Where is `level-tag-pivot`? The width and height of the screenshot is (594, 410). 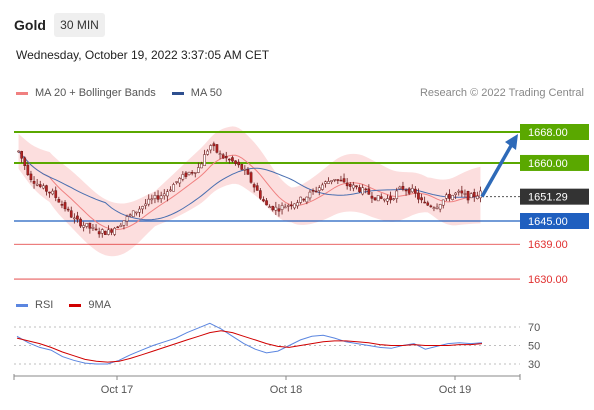
level-tag-pivot is located at coordinates (554, 221).